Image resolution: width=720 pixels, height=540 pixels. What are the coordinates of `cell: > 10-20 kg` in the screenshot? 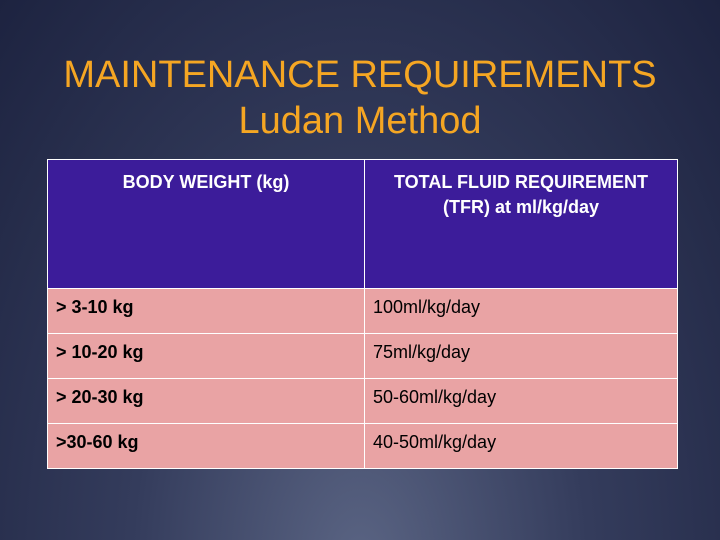 It's located at (206, 356).